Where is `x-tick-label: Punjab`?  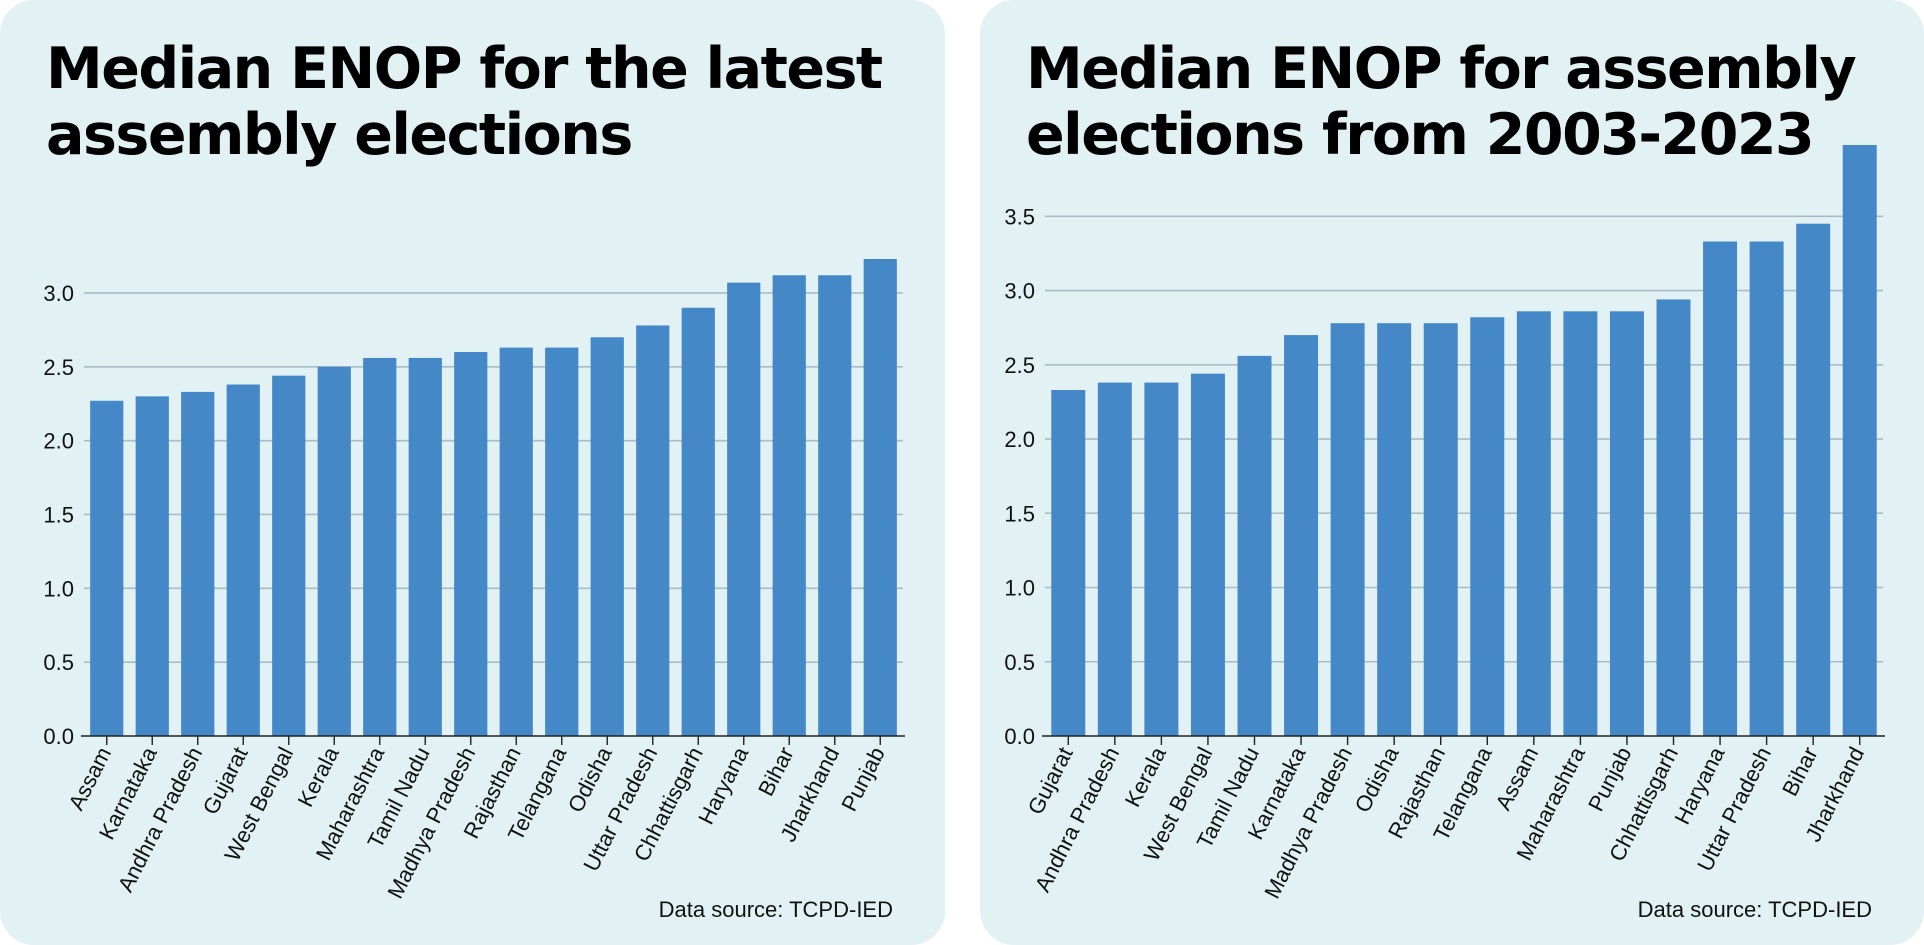 x-tick-label: Punjab is located at coordinates (862, 779).